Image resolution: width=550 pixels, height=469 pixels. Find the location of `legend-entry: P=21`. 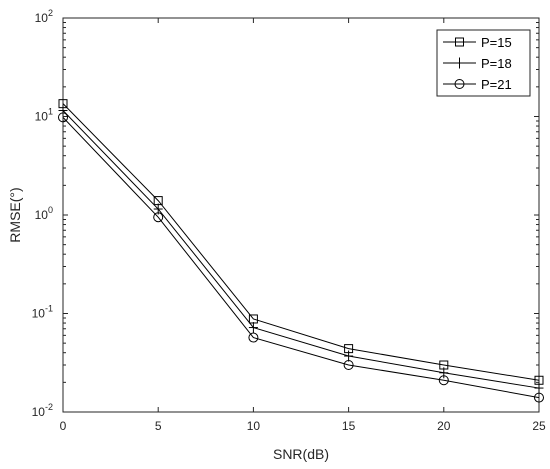

legend-entry: P=21 is located at coordinates (477, 84).